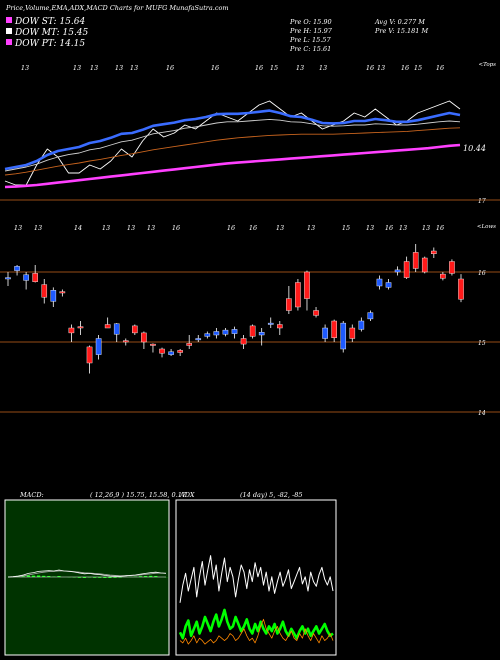  Describe the element at coordinates (49, 22) in the screenshot. I see `legend-entry: DOW ST: 15.64` at that location.